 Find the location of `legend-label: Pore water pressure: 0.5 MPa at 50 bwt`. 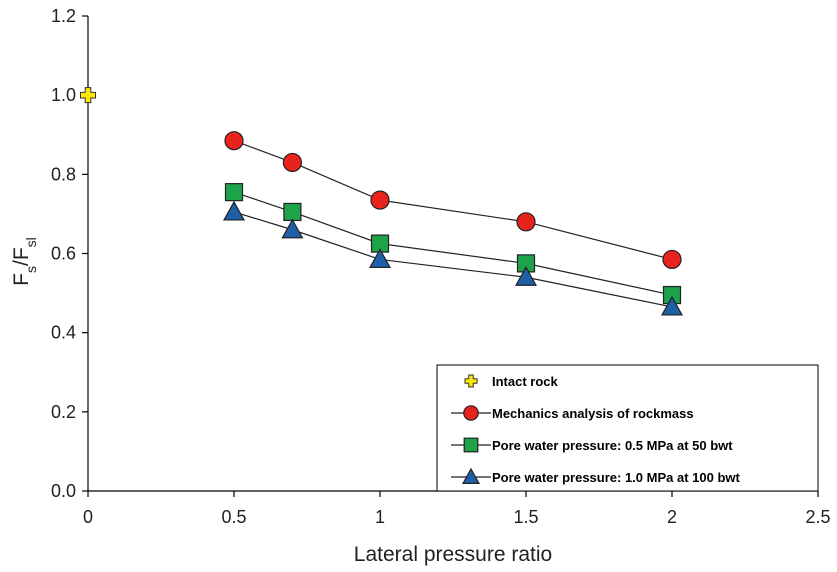

legend-label: Pore water pressure: 0.5 MPa at 50 bwt is located at coordinates (612, 445).